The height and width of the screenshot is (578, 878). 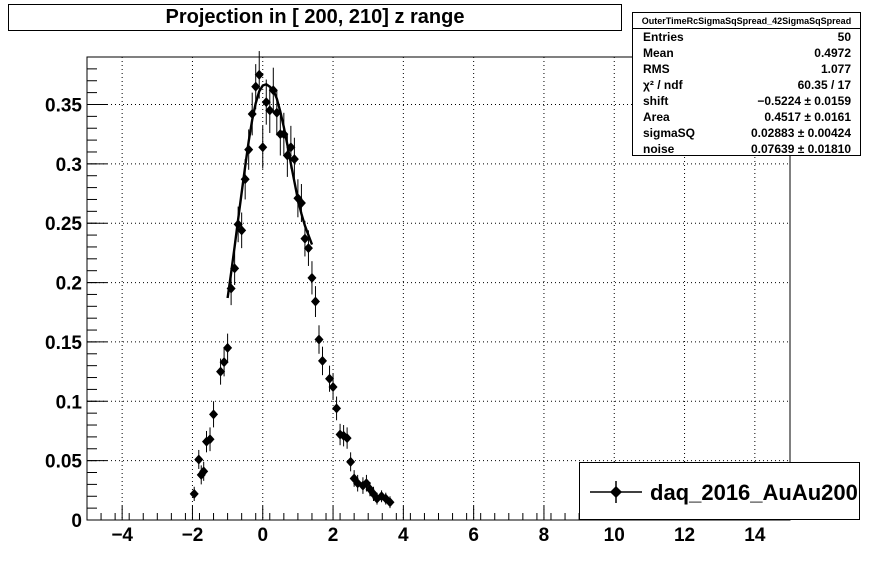 What do you see at coordinates (684, 535) in the screenshot?
I see `x-tick-label: 12` at bounding box center [684, 535].